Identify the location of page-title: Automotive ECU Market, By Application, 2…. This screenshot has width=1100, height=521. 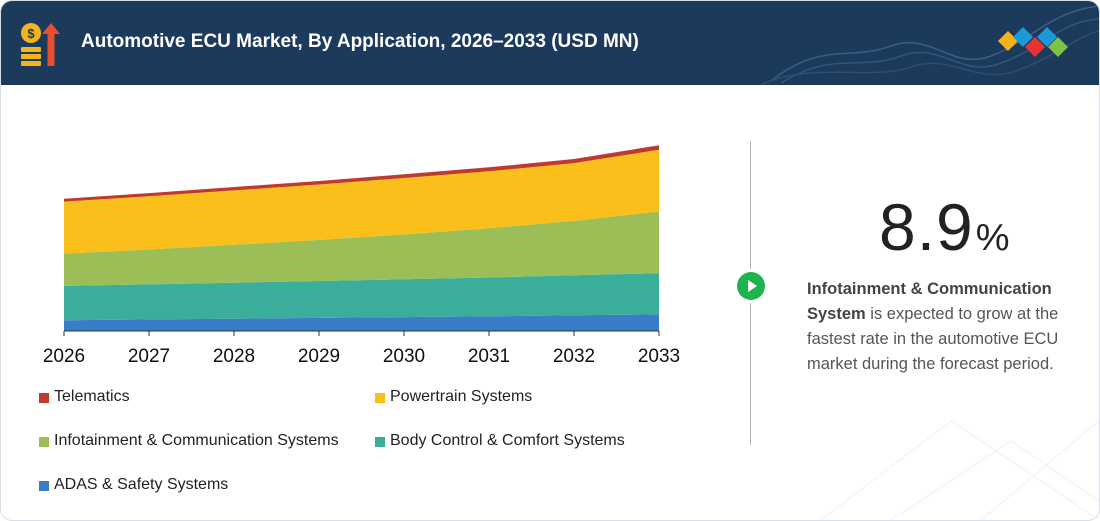
(360, 41).